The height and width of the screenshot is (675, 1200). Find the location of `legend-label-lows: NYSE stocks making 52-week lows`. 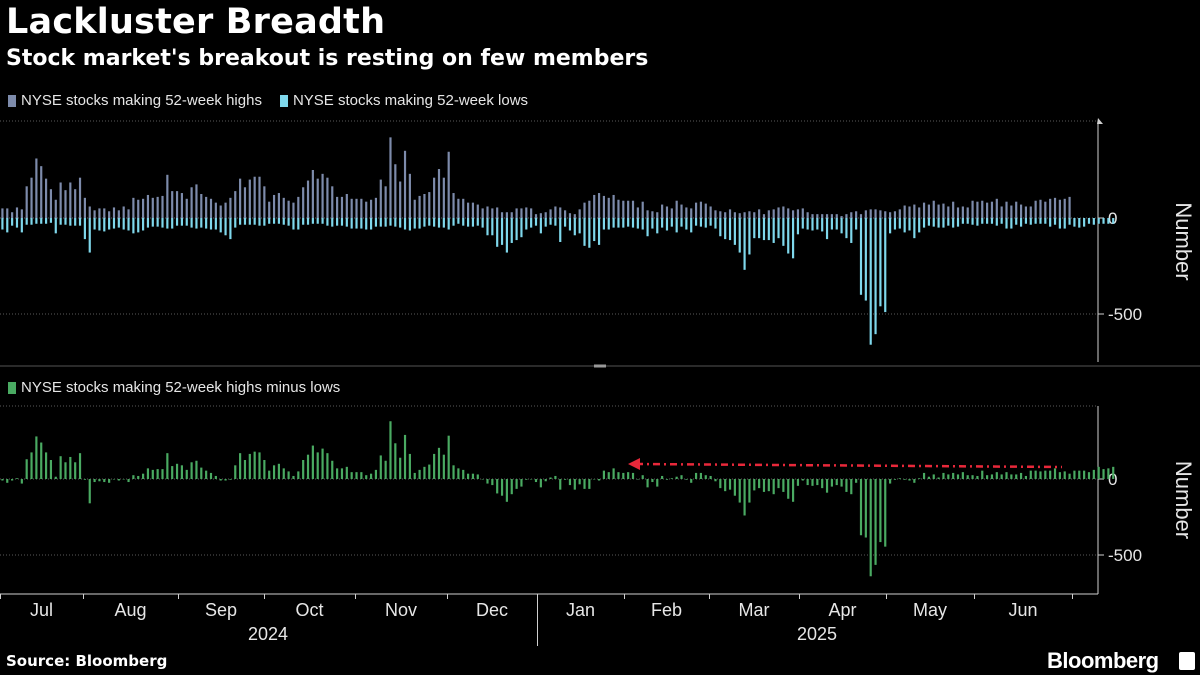

legend-label-lows: NYSE stocks making 52-week lows is located at coordinates (410, 100).